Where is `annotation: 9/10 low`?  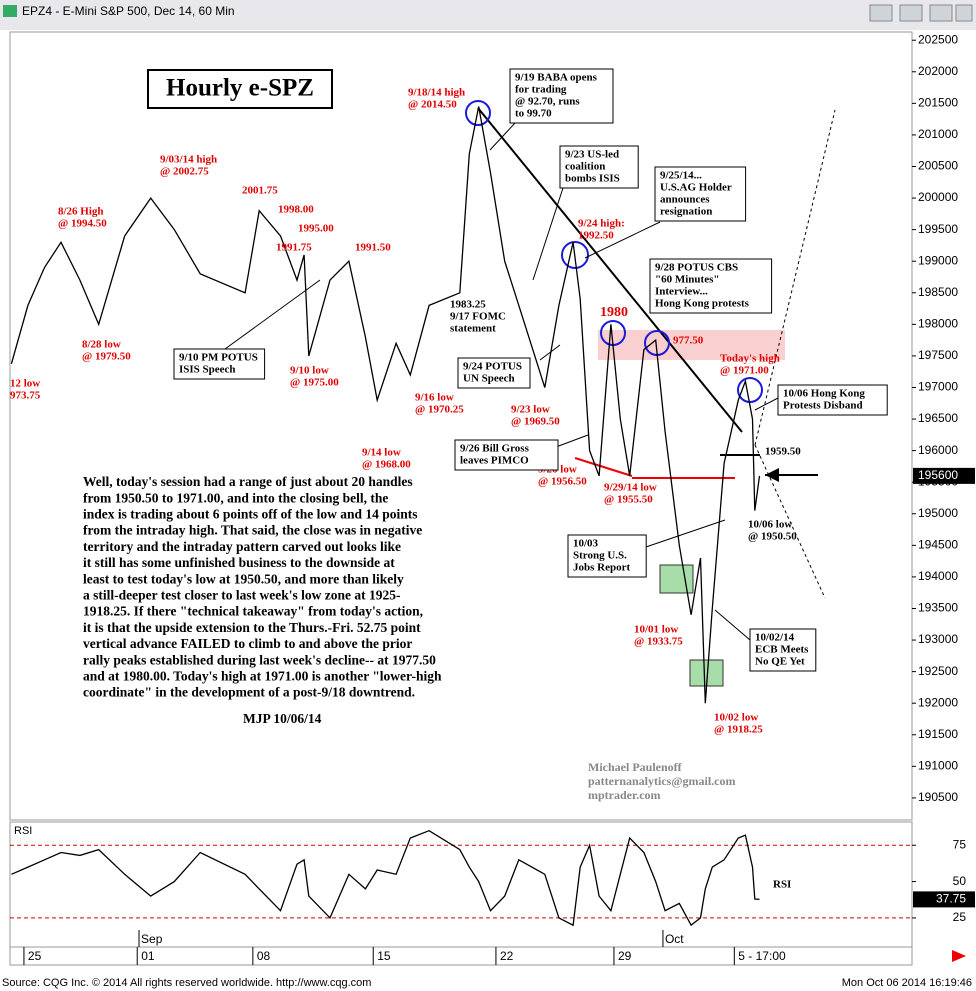
annotation: 9/10 low is located at coordinates (309, 371).